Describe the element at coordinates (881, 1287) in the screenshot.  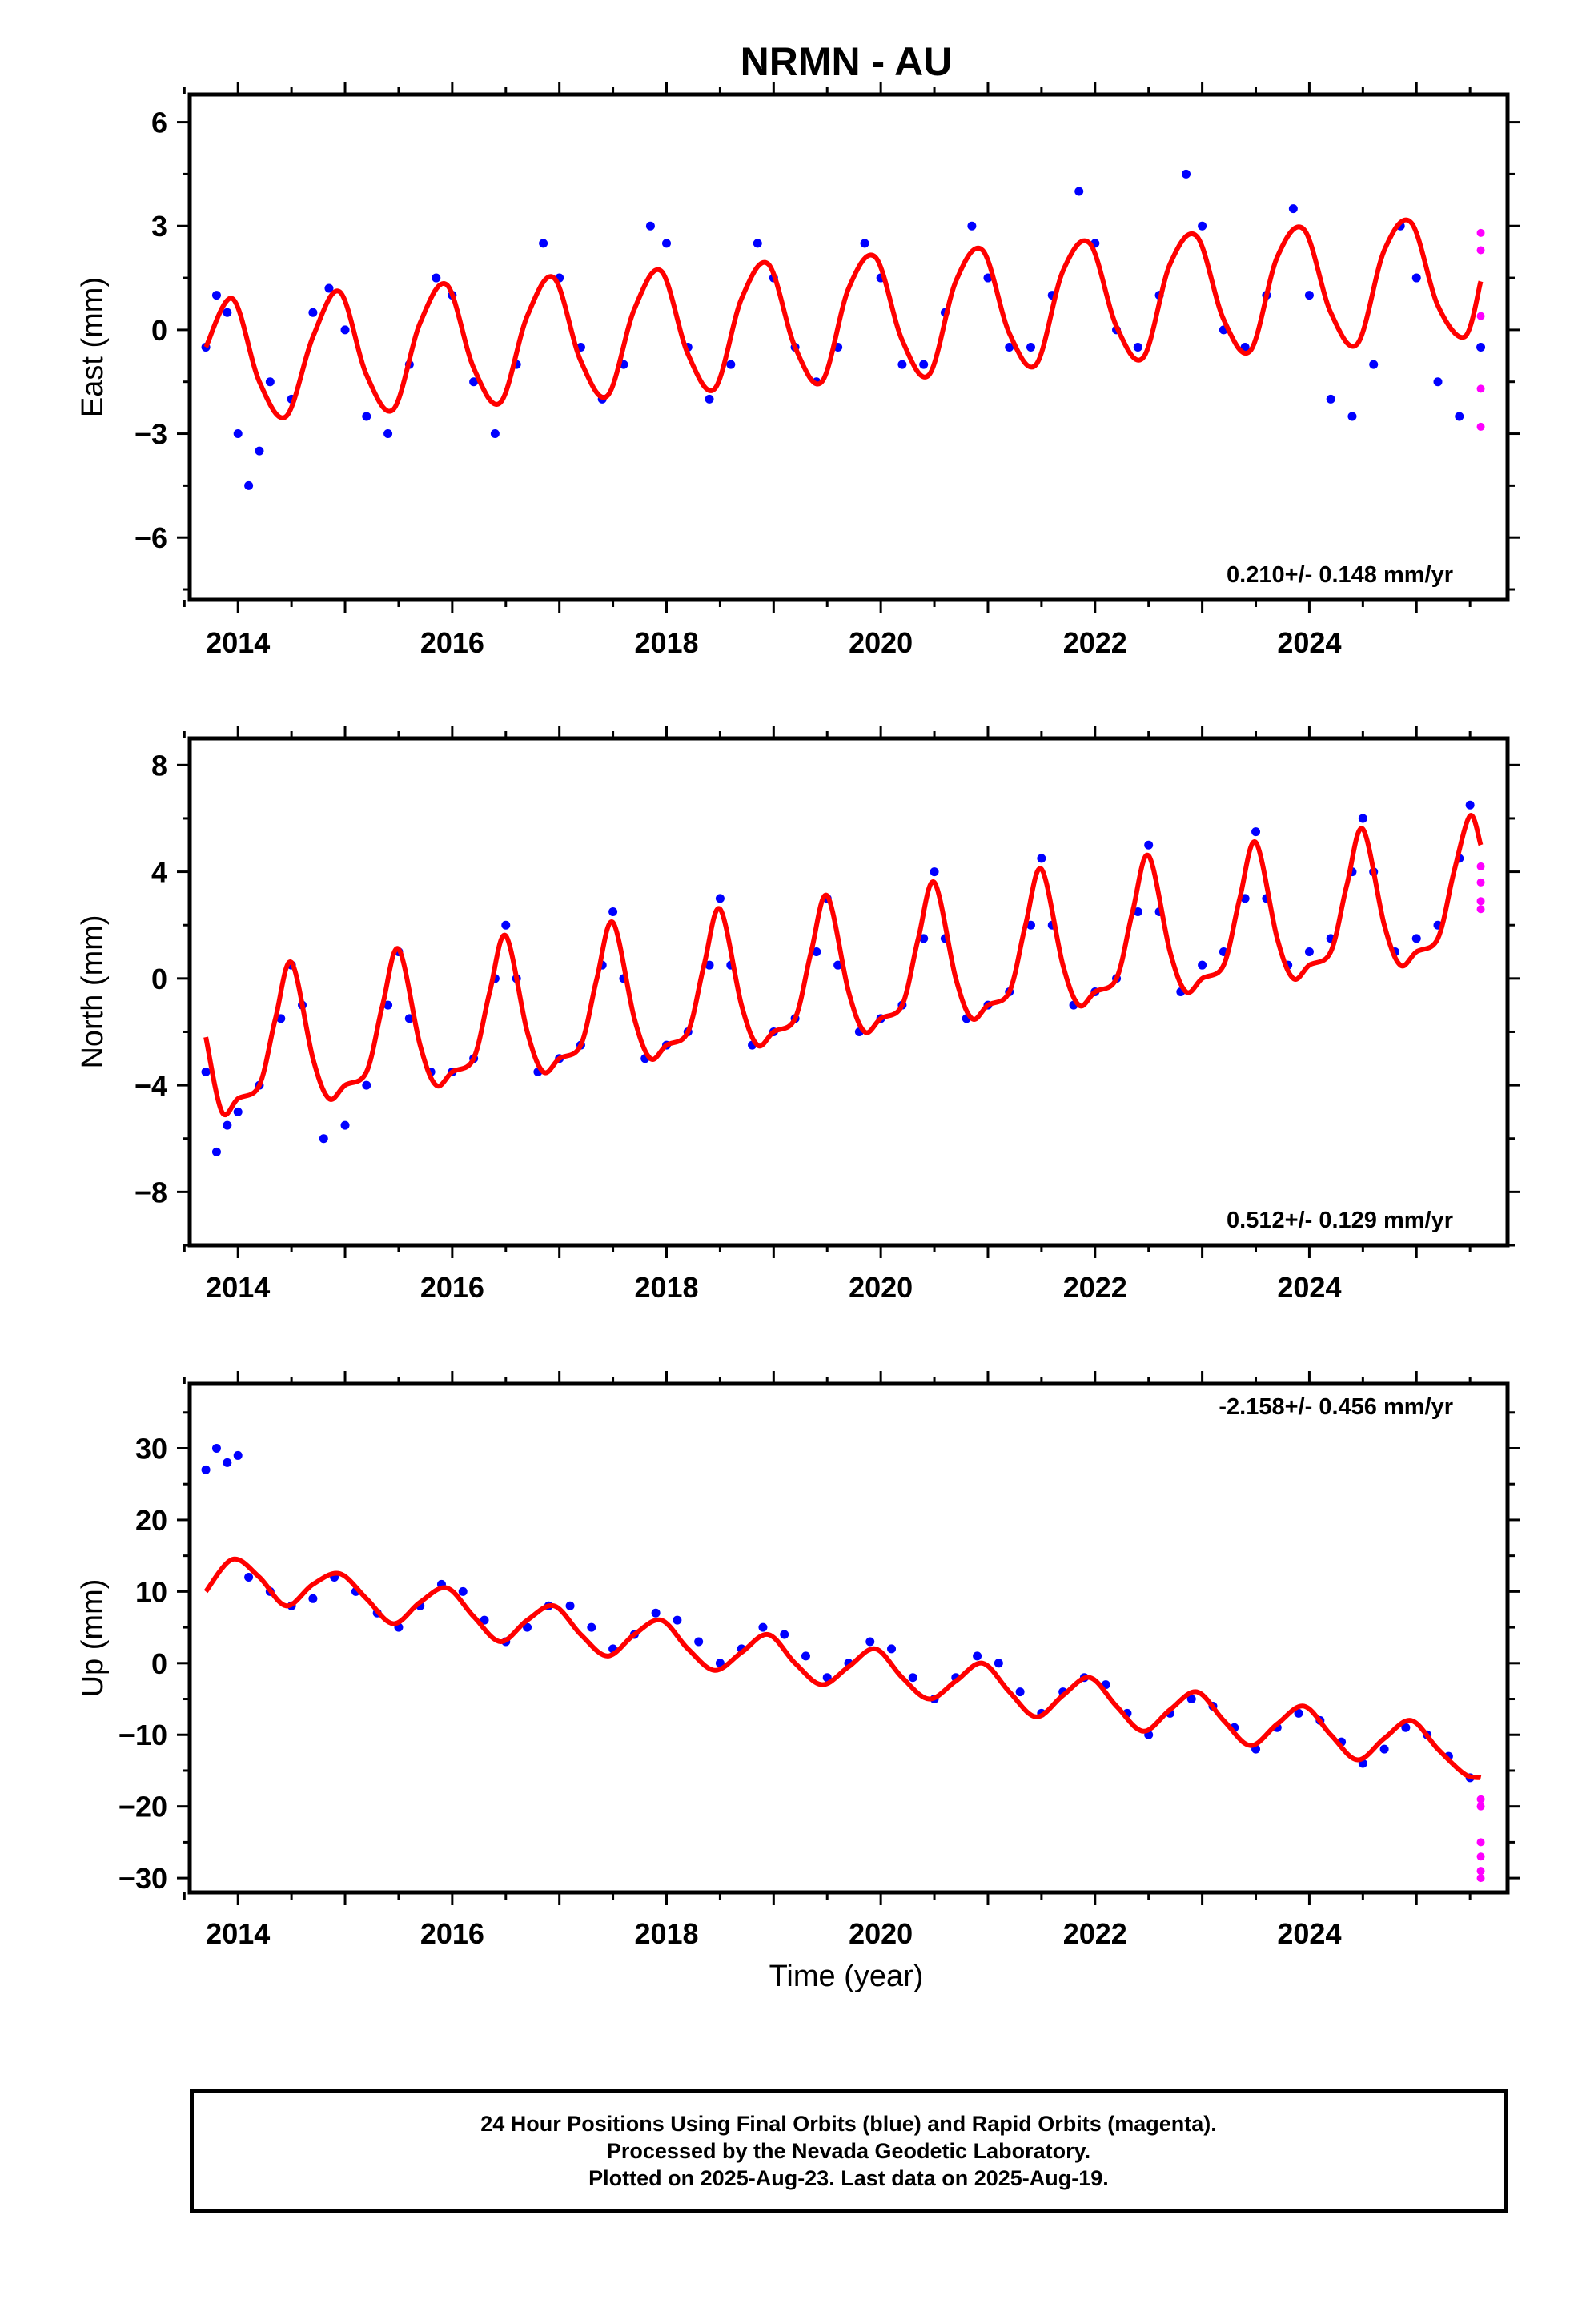
I see `north-x-tick-label: 2020` at that location.